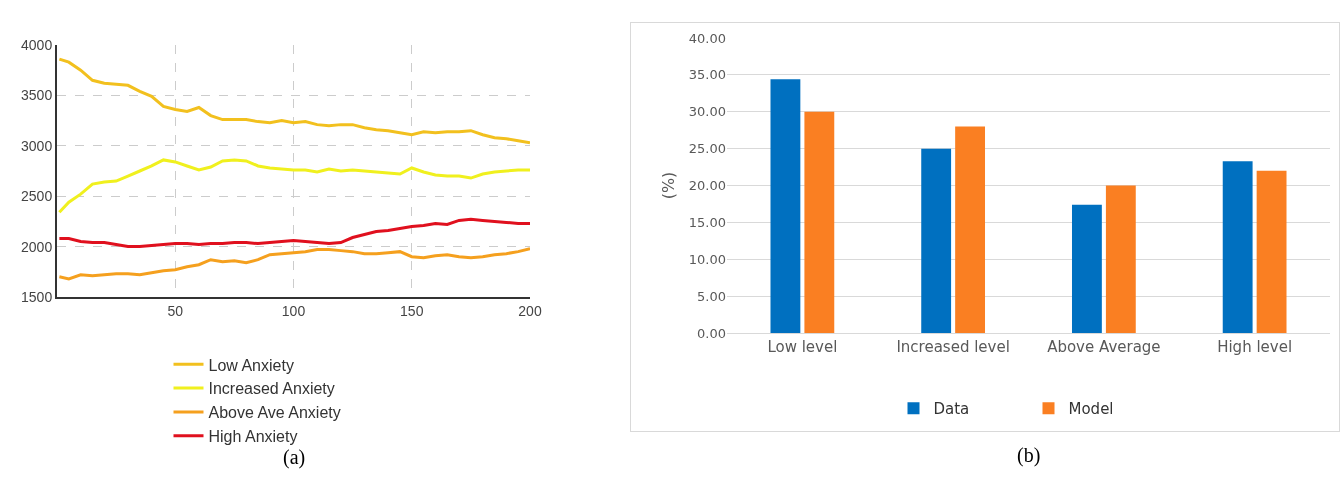  Describe the element at coordinates (707, 112) in the screenshot. I see `y-tick-label: 30.00` at that location.